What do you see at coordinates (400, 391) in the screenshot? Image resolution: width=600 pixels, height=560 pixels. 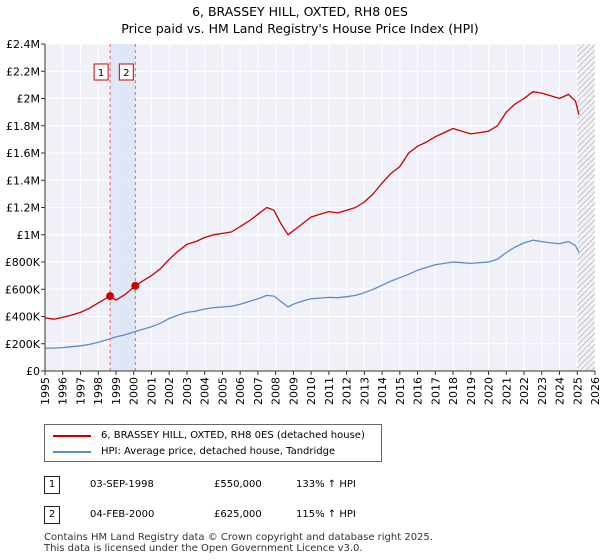 I see `x-tick-label: 2015` at bounding box center [400, 391].